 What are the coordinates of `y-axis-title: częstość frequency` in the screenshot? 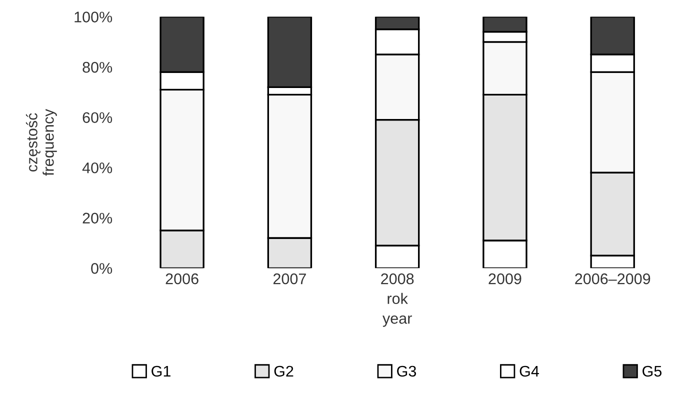 It's located at (41, 142).